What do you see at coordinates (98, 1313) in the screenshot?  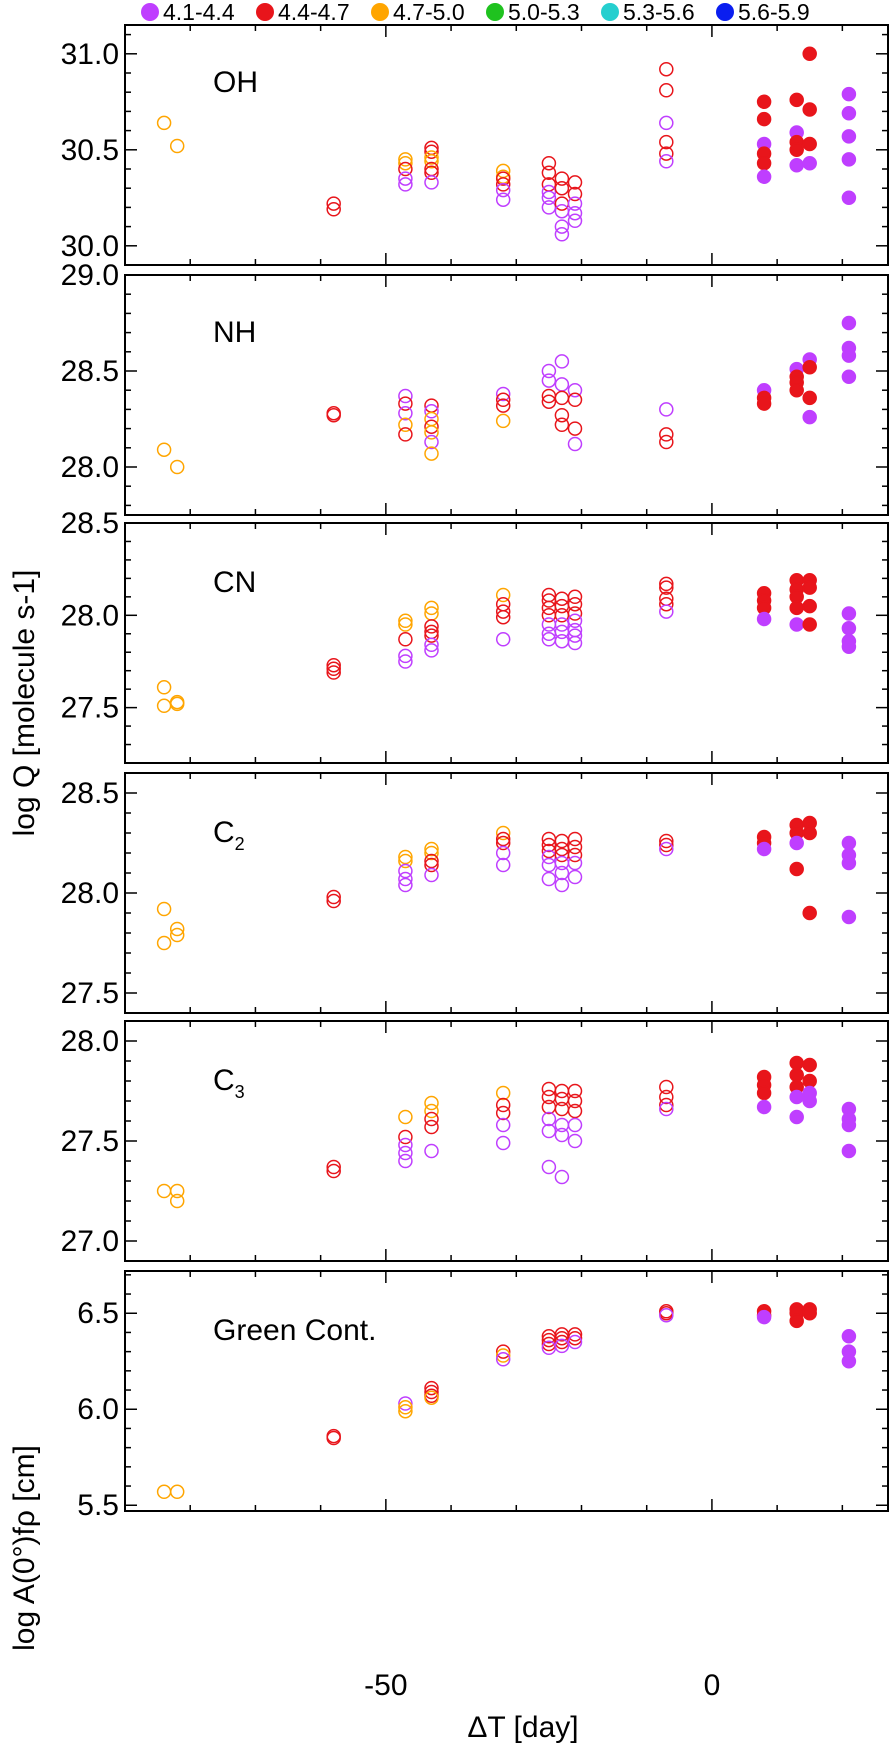 I see `y-tick-label: 6.5` at bounding box center [98, 1313].